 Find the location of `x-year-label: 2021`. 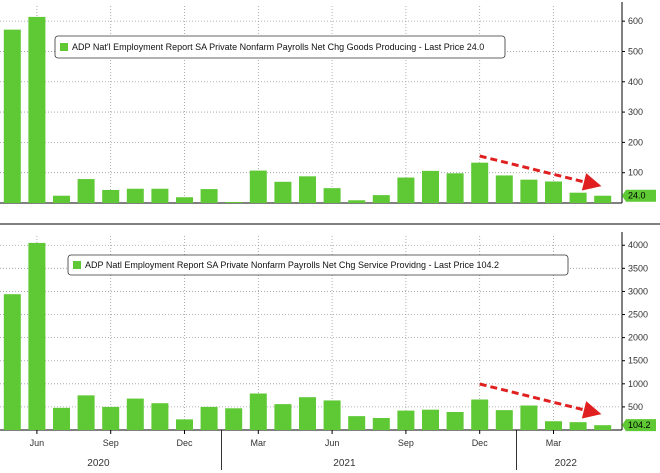

x-year-label: 2021 is located at coordinates (344, 463).